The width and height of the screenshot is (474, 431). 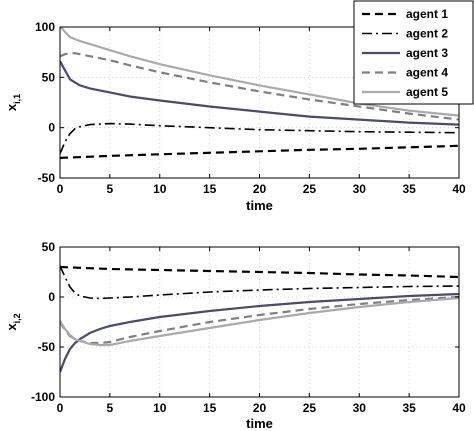 I want to click on legend: agent 1 agent 2 agent 3 agent 4 agent 5, so click(x=413, y=52).